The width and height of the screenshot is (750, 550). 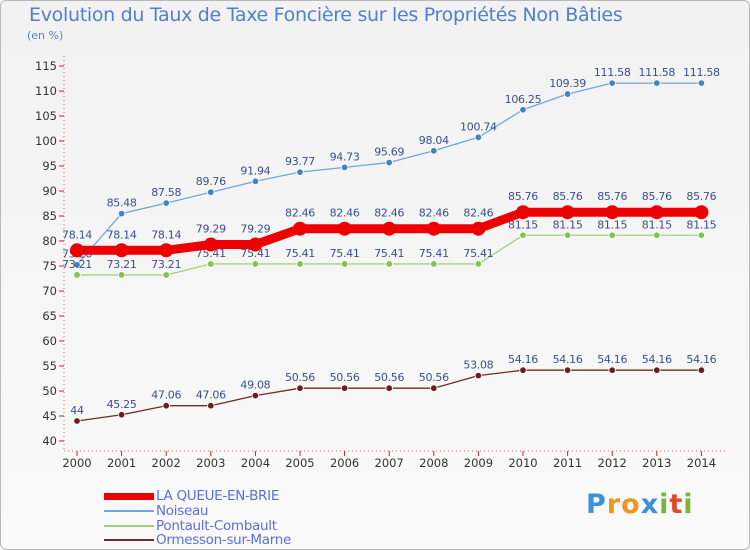 I want to click on y-tick-label: 110, so click(x=46, y=91).